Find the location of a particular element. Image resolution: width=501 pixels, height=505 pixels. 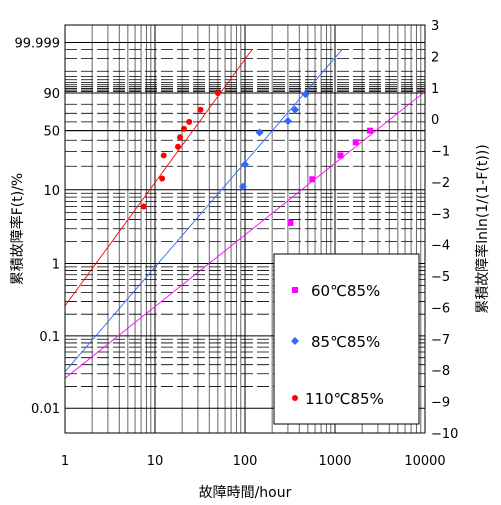

legend: 60℃85% 85℃85% 110℃85% is located at coordinates (346, 339).